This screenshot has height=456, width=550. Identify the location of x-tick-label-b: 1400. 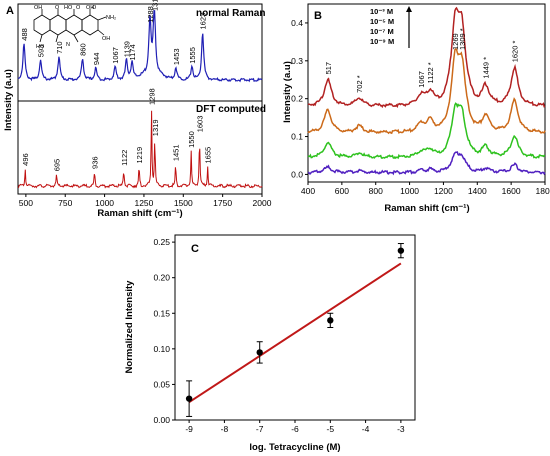
(477, 191).